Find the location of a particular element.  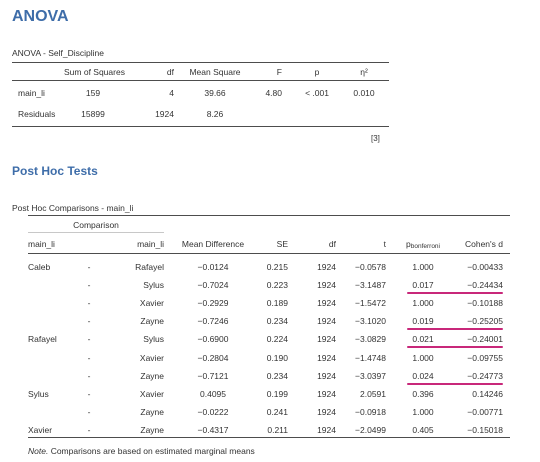

anova-col-header: Sum of Squares is located at coordinates (94, 72).